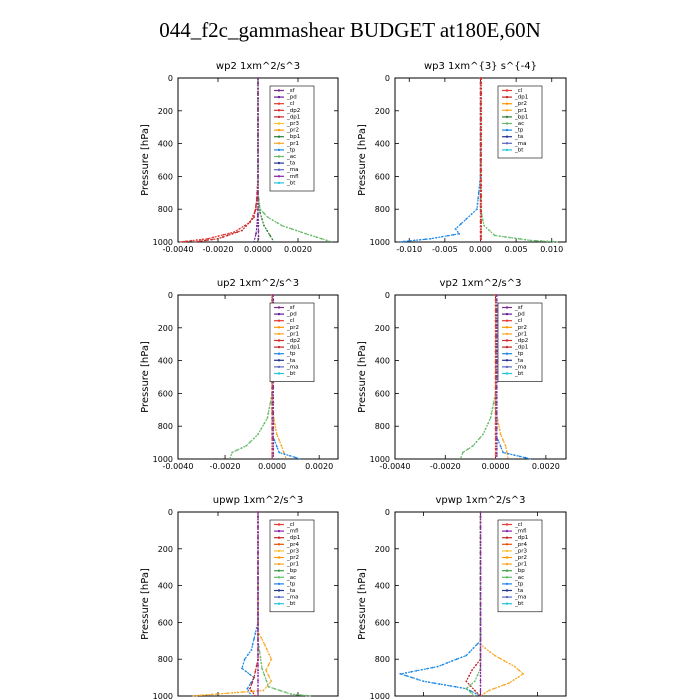  What do you see at coordinates (382, 549) in the screenshot?
I see `y-tick-label: 200` at bounding box center [382, 549].